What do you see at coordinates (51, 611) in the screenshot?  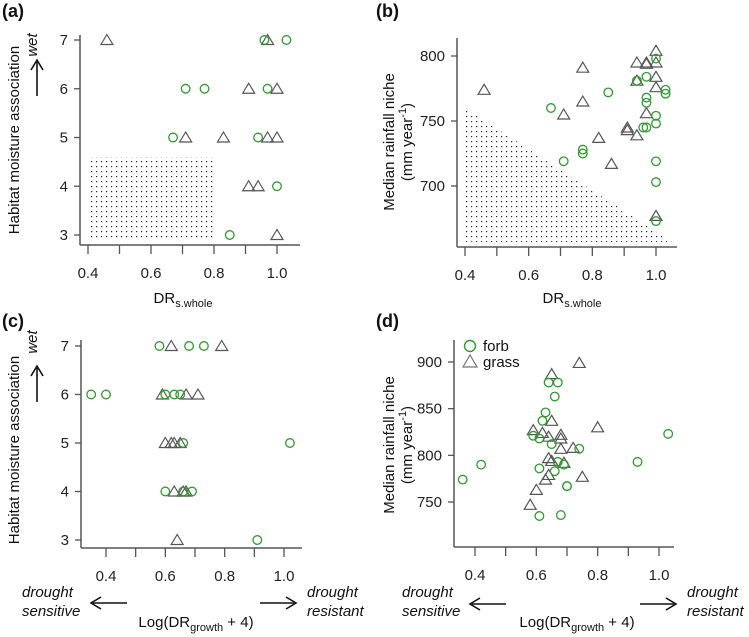 I see `drought-sensitive-c-2: sensitive` at bounding box center [51, 611].